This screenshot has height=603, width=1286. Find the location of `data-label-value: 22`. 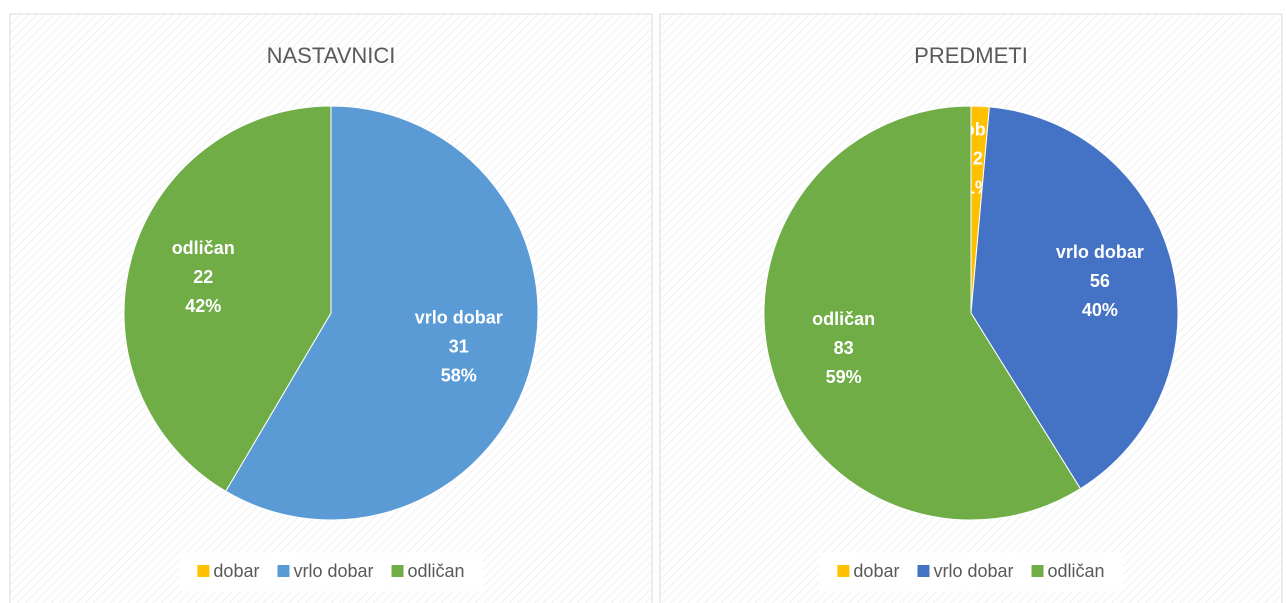

data-label-value: 22 is located at coordinates (203, 277).